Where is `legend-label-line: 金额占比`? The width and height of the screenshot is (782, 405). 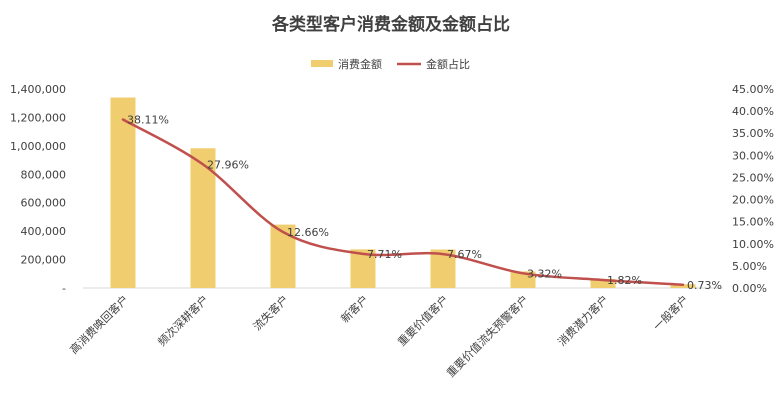
legend-label-line: 金额占比 is located at coordinates (448, 64).